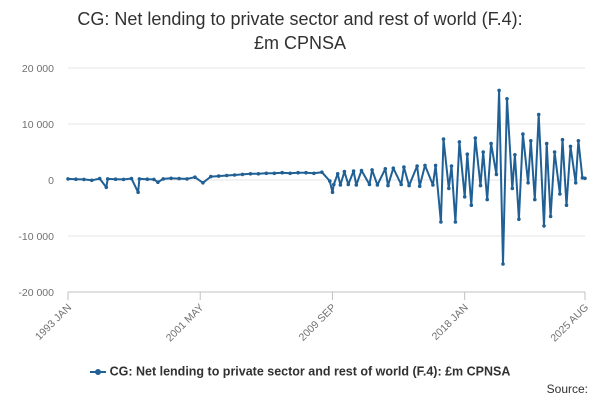  I want to click on x-tick-label: 2001 MAY, so click(185, 323).